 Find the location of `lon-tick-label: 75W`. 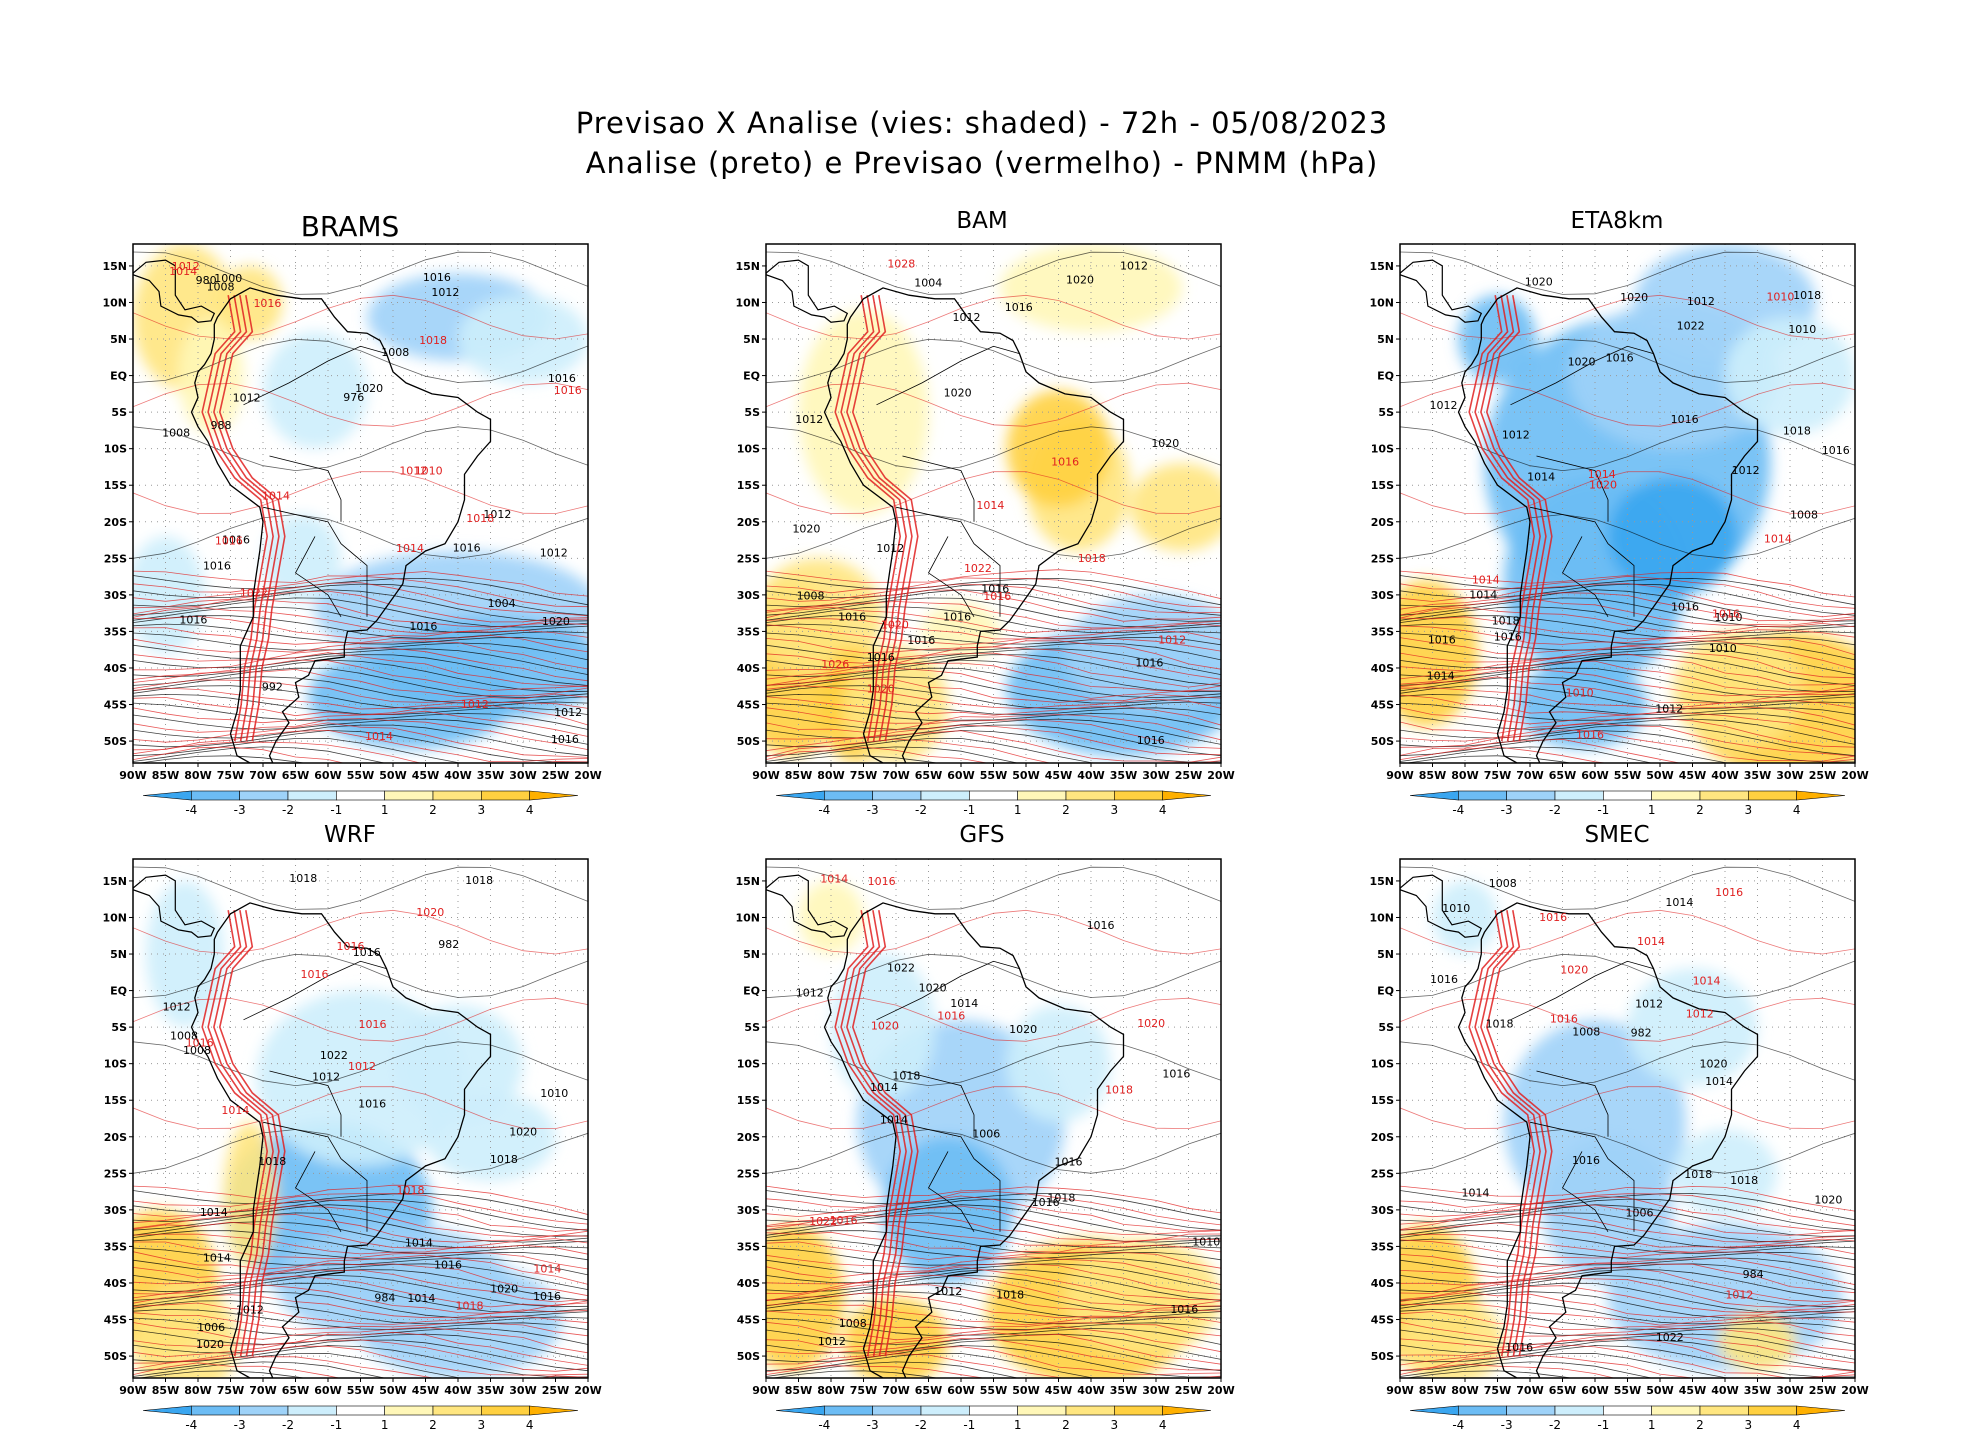

lon-tick-label: 75W is located at coordinates (863, 775).